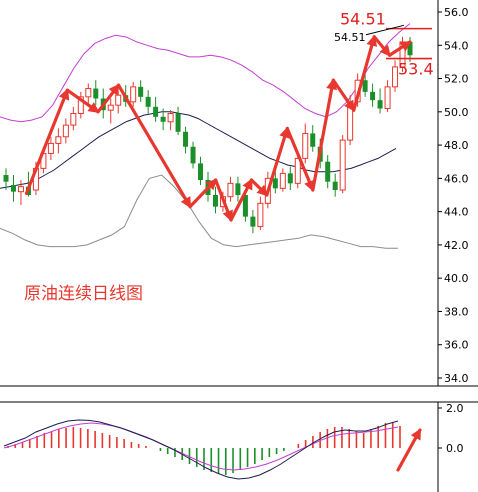  I want to click on macd-tick-label: 2.0, so click(455, 408).